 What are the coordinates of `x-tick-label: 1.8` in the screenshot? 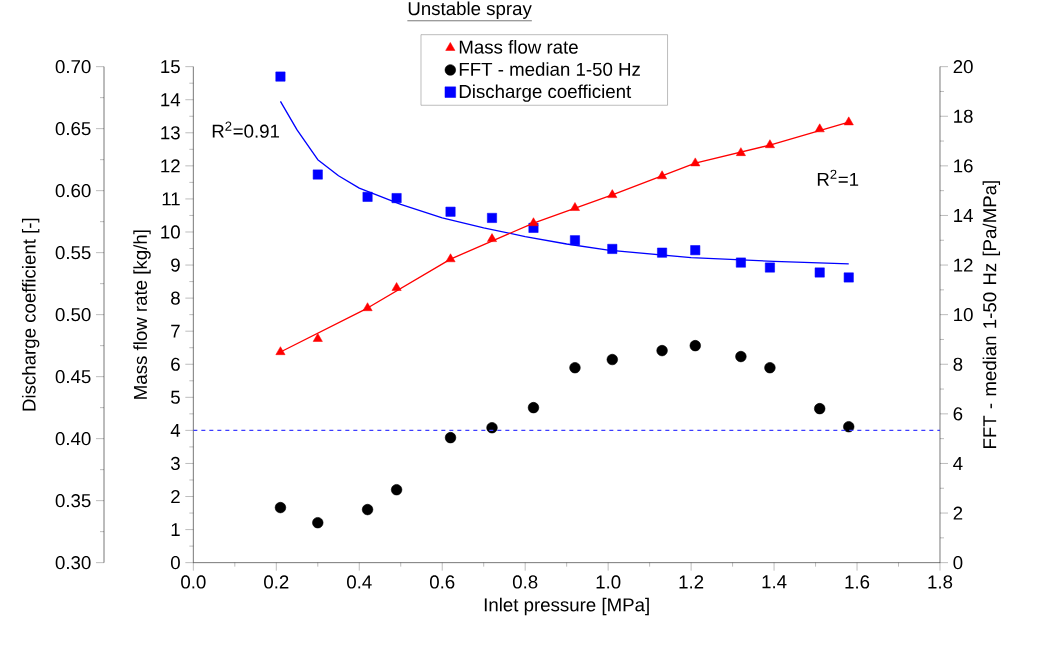 It's located at (940, 582).